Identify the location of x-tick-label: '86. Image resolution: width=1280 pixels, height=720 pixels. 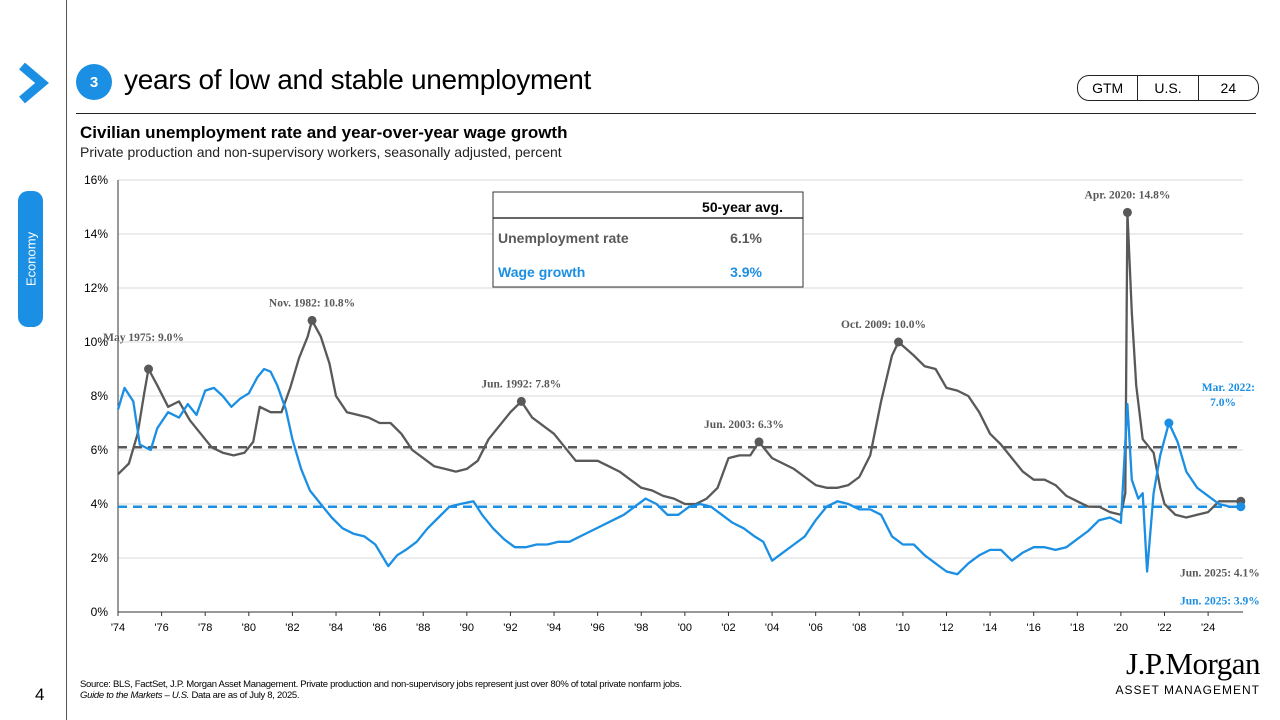
(379, 628).